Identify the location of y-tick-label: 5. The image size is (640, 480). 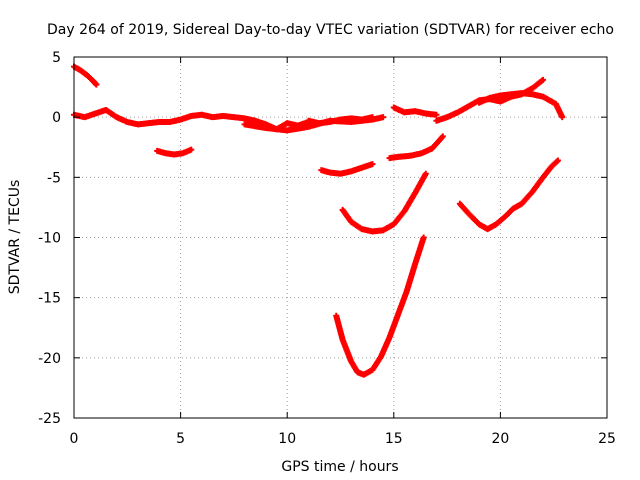
(56, 58).